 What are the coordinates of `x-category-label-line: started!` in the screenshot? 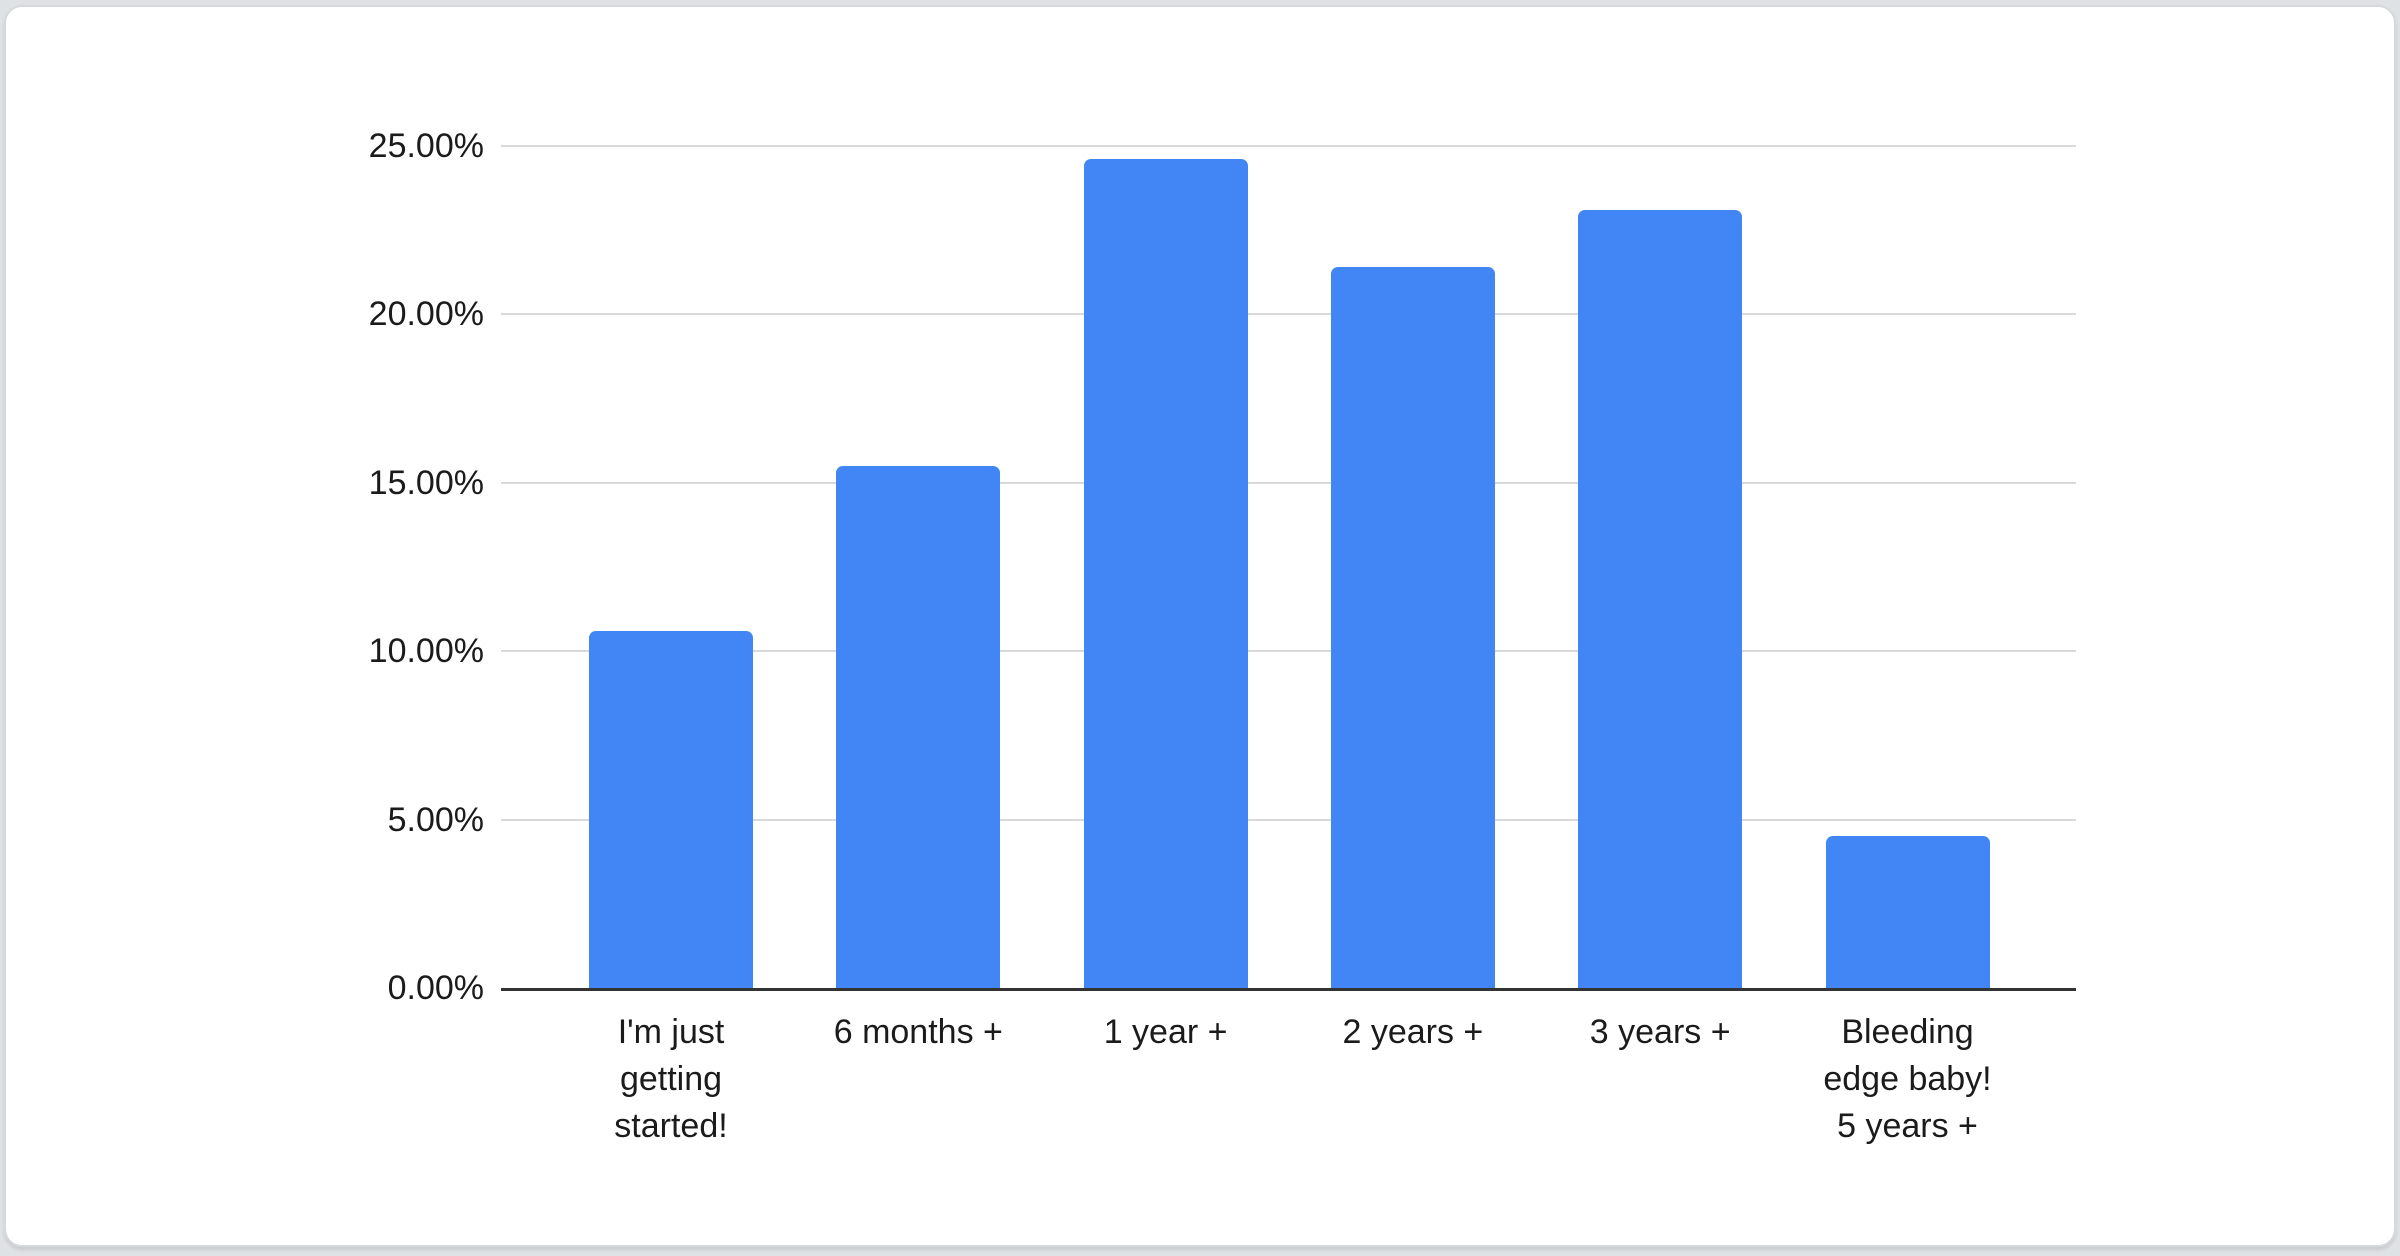 It's located at (671, 1126).